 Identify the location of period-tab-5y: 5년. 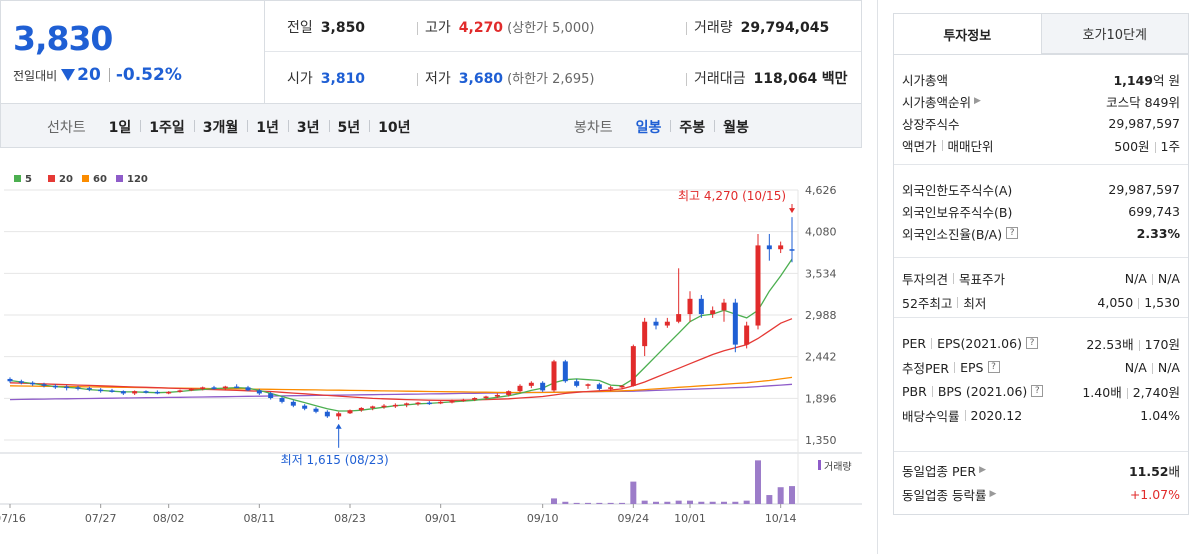
(349, 127).